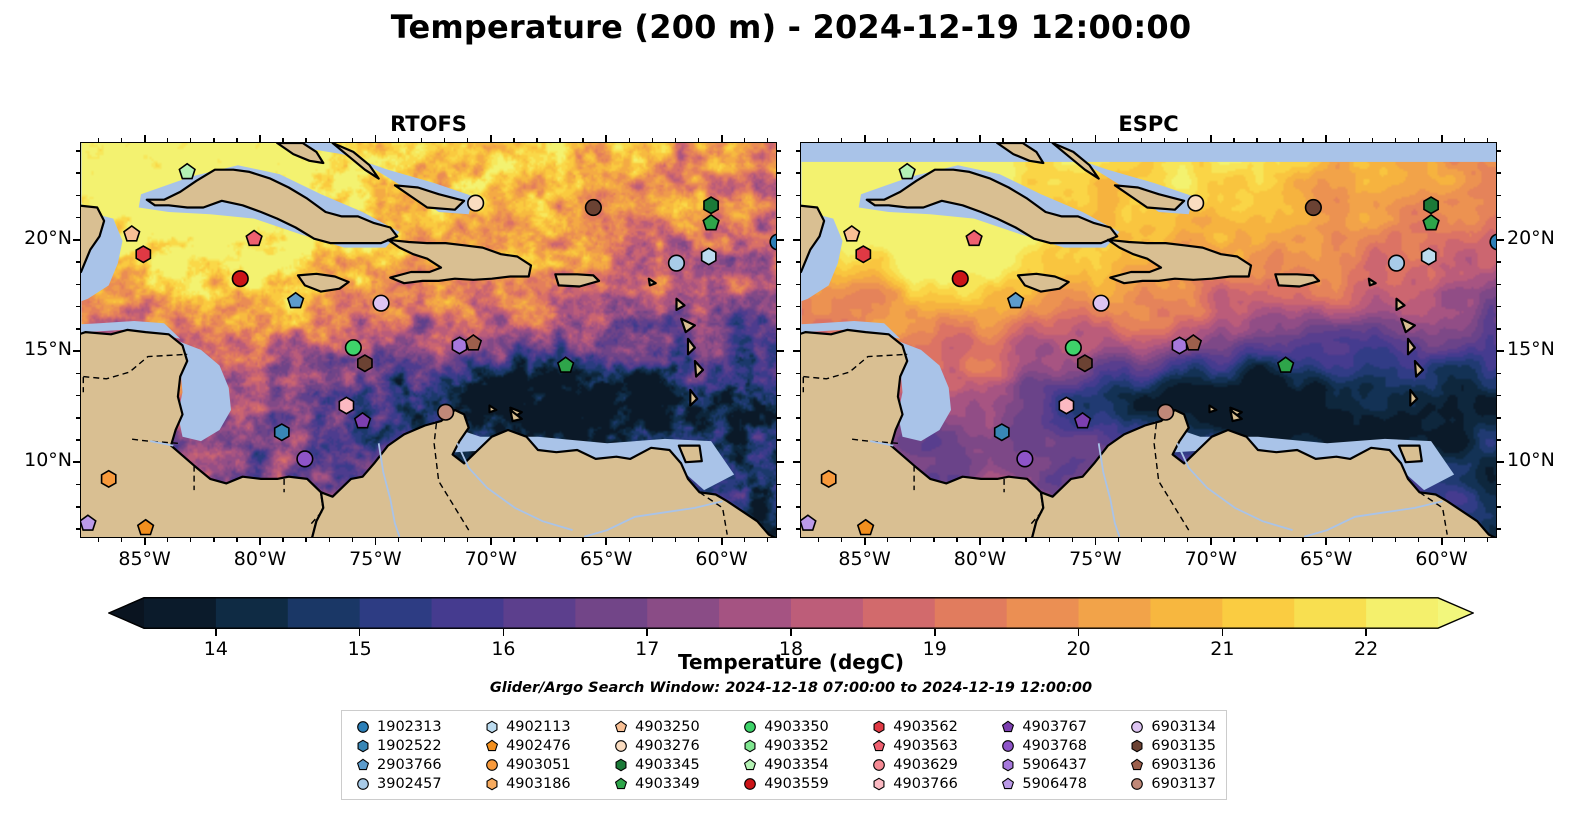 This screenshot has width=1582, height=827. Describe the element at coordinates (1061, 765) in the screenshot. I see `legend-item: 5906437` at that location.